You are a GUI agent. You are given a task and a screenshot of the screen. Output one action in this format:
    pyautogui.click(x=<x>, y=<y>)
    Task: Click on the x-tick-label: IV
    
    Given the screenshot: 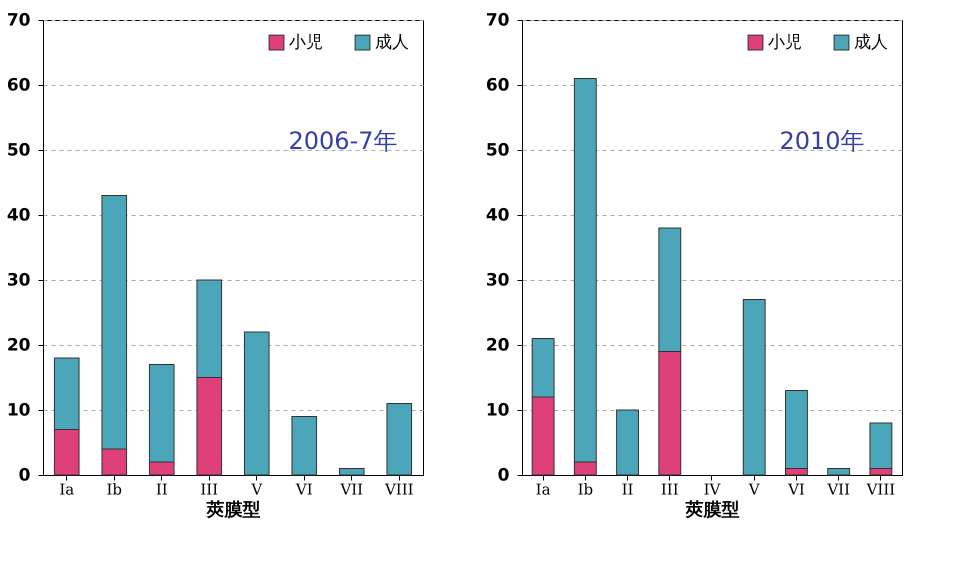 What is the action you would take?
    pyautogui.click(x=713, y=489)
    